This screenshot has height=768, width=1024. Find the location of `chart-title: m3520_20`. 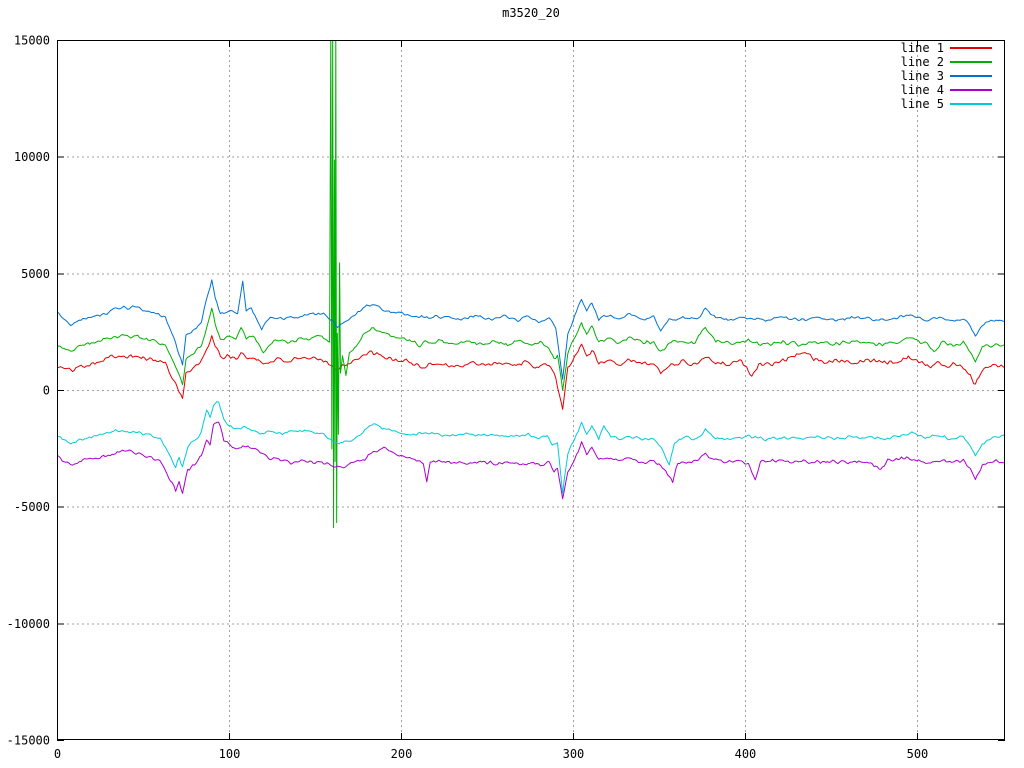

chart-title: m3520_20 is located at coordinates (531, 13).